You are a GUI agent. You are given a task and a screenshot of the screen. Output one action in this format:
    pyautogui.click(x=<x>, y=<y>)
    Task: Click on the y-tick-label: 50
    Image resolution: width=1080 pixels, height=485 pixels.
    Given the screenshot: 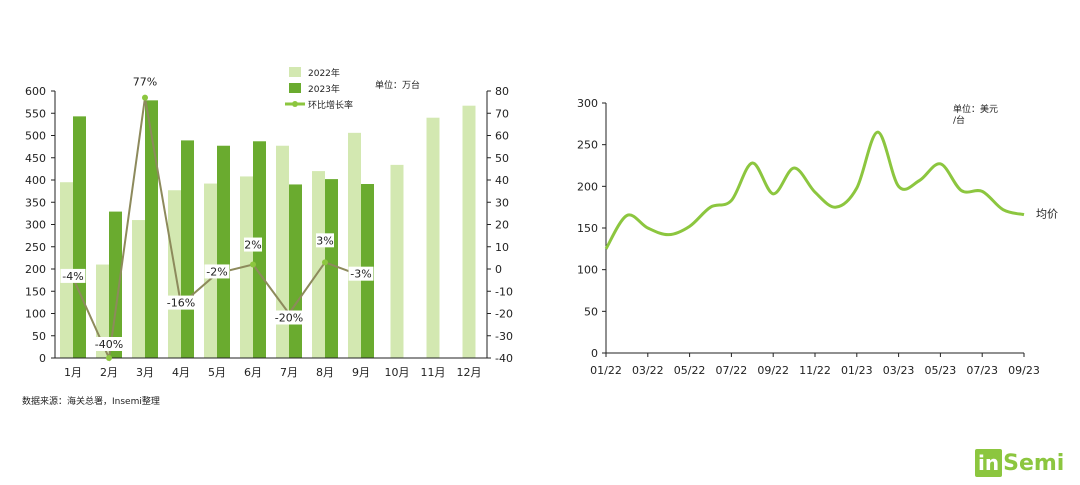 What is the action you would take?
    pyautogui.click(x=591, y=311)
    